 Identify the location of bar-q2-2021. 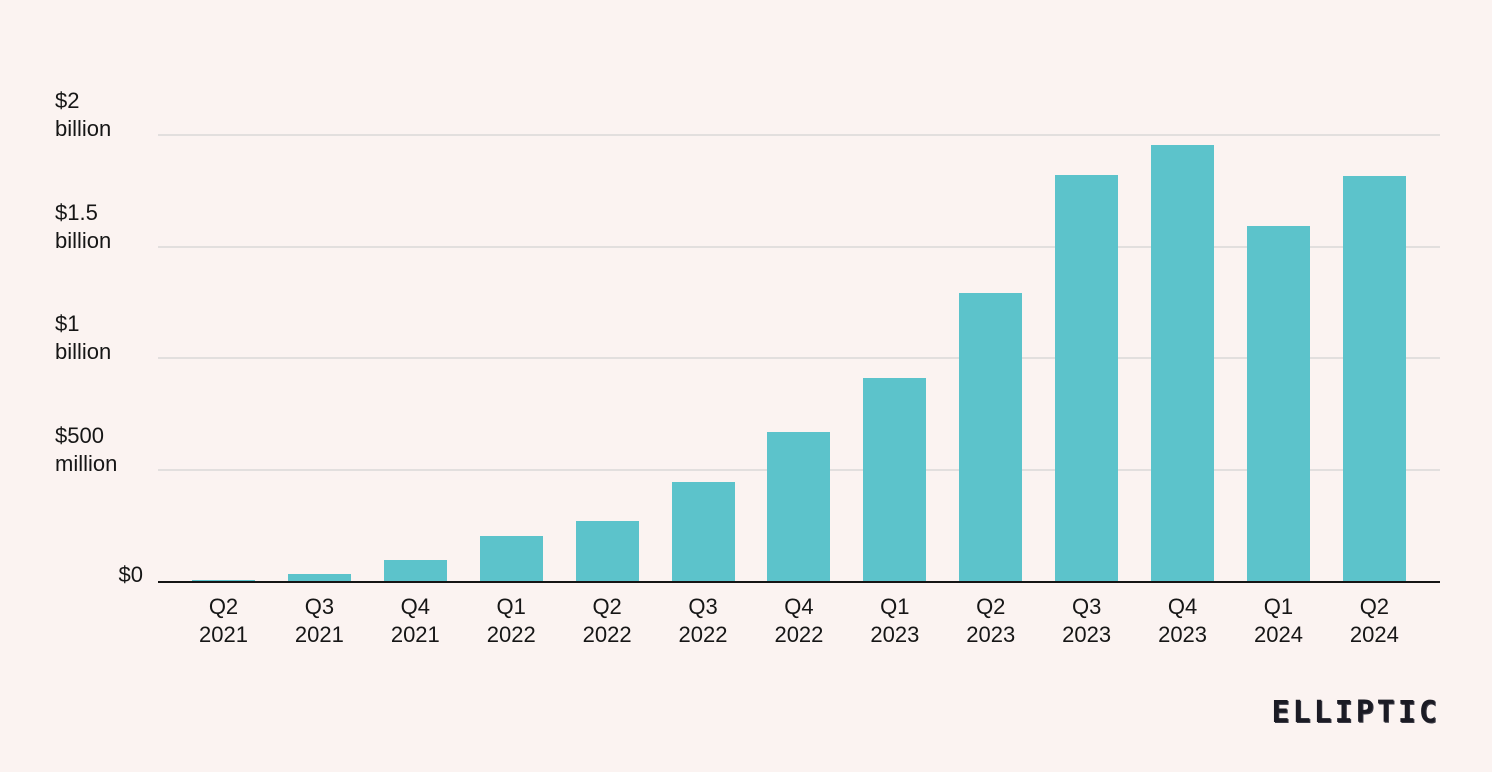
(223, 580).